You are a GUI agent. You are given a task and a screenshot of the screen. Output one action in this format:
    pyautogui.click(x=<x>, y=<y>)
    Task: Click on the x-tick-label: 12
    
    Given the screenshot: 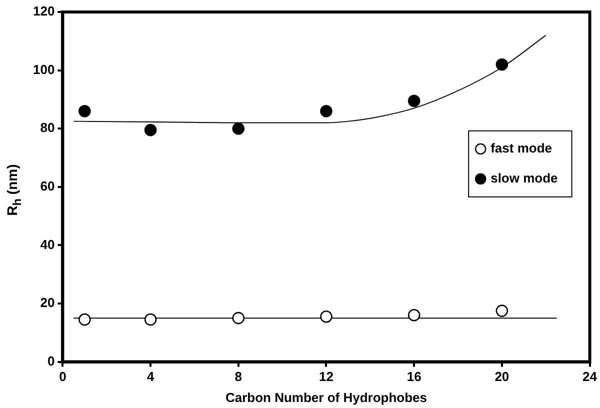 What is the action you would take?
    pyautogui.click(x=326, y=376)
    